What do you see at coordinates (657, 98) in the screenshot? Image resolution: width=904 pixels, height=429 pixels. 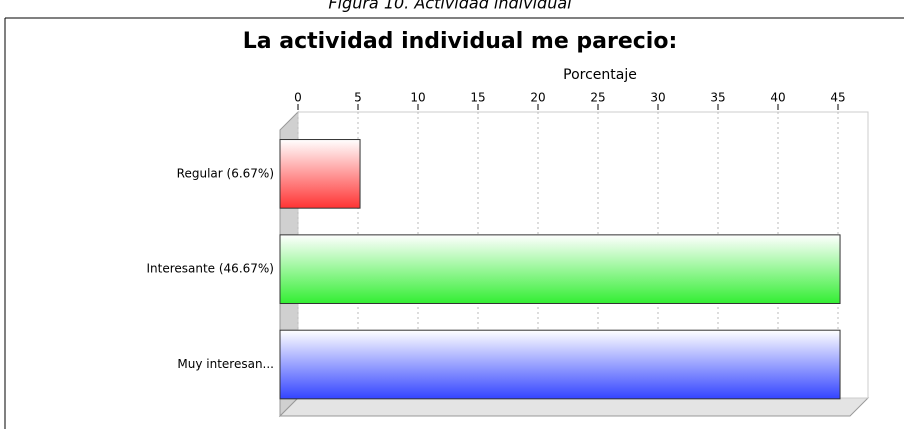 I see `x-tick-label: 30` at bounding box center [657, 98].